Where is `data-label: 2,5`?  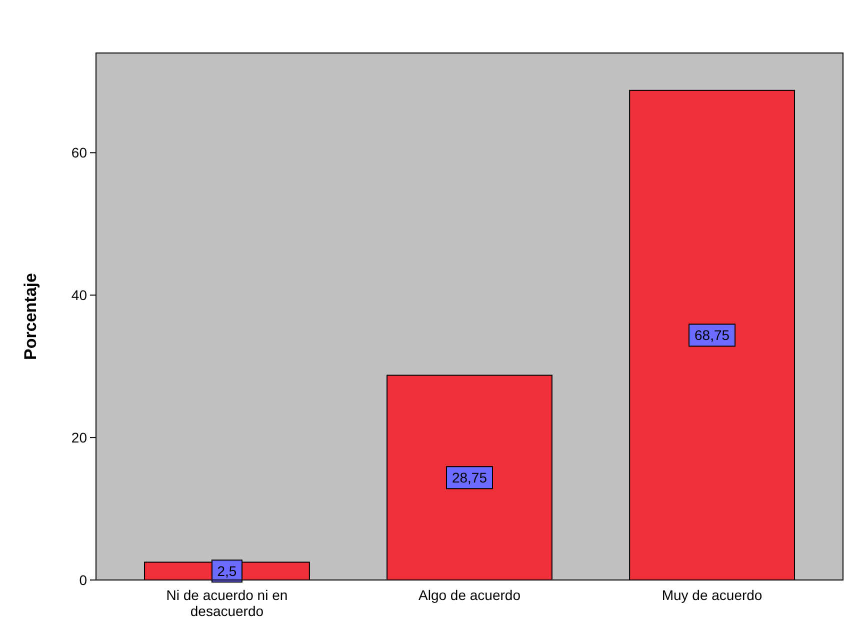 data-label: 2,5 is located at coordinates (227, 571).